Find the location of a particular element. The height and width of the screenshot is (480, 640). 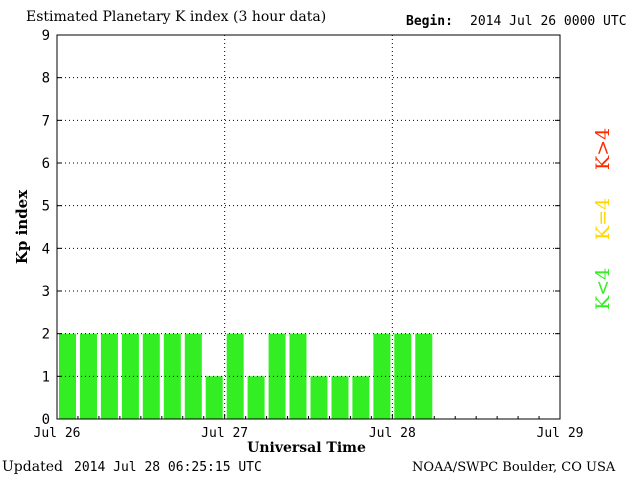

y-tick-label: 0 is located at coordinates (46, 420).